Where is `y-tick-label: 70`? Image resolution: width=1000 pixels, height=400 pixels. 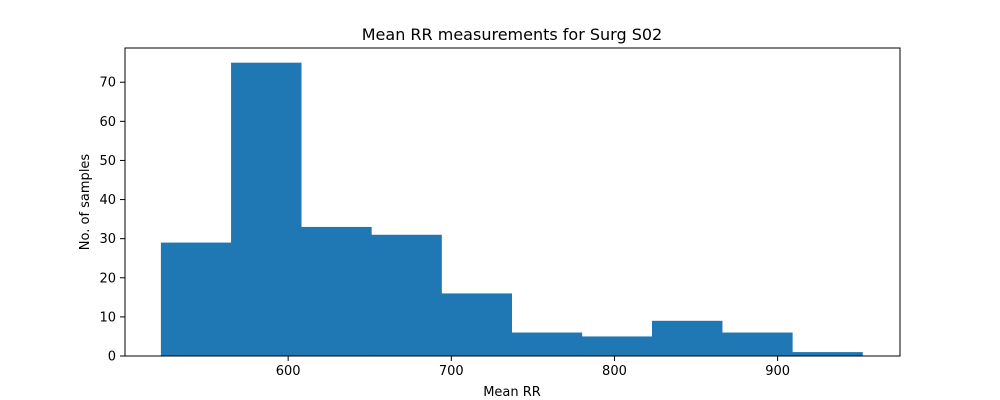 y-tick-label: 70 is located at coordinates (107, 83).